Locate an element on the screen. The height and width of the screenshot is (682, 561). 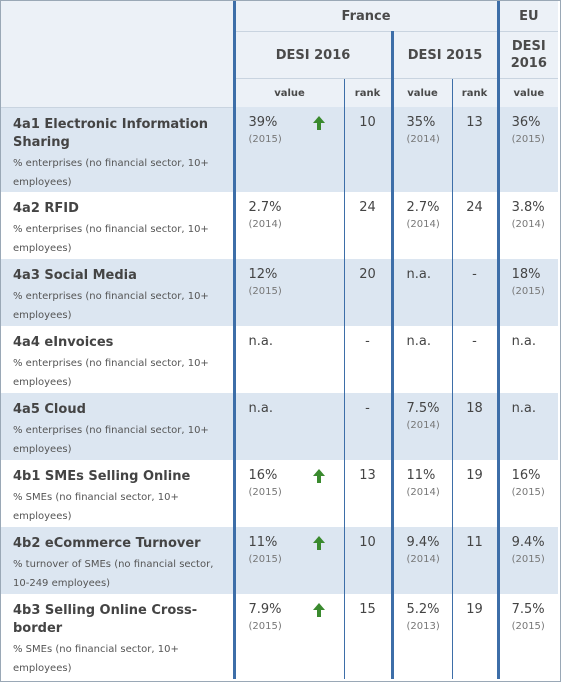
rank-2015: 11 is located at coordinates (475, 560).